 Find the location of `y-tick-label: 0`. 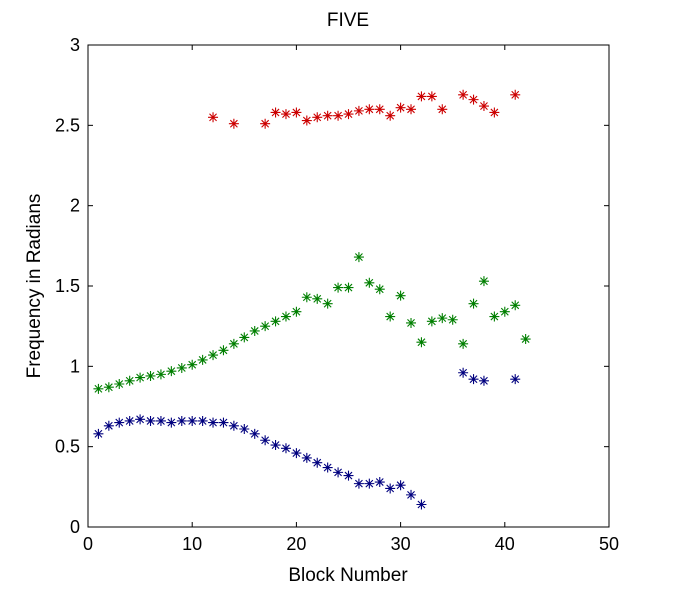

y-tick-label: 0 is located at coordinates (75, 527).